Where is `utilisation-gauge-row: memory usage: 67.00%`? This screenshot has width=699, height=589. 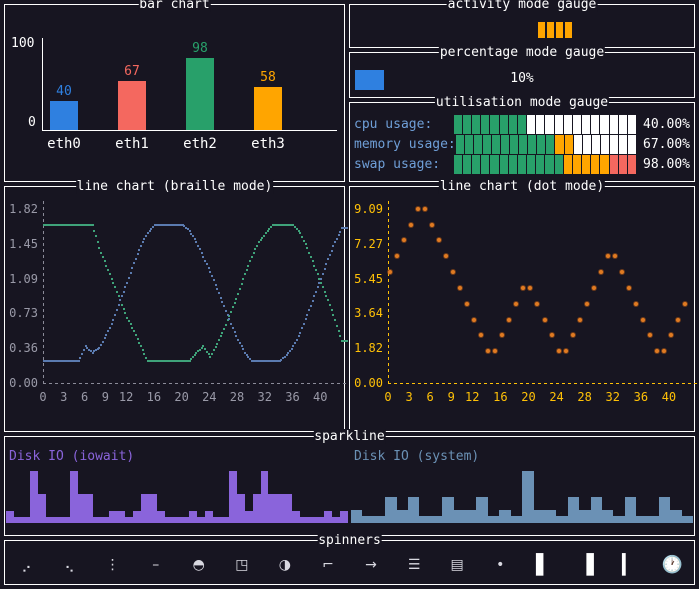 utilisation-gauge-row: memory usage: 67.00% is located at coordinates (522, 144).